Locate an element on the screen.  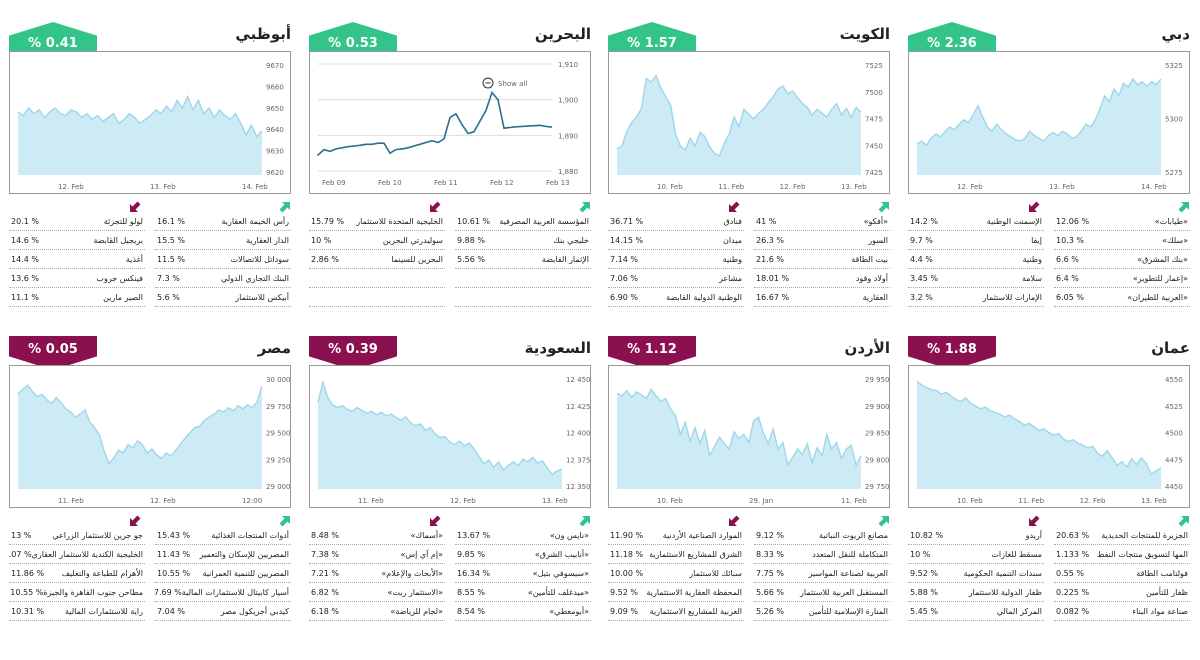
stock-row: المصريين للإسكان والتعمير 11.43 % is located at coordinates (223, 554).